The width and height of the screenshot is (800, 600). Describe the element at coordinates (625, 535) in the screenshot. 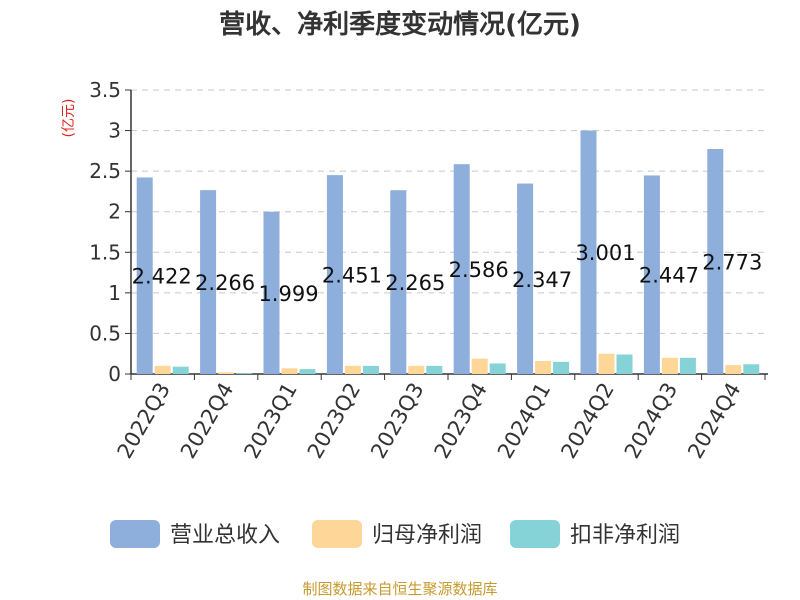

I see `legend-label: 扣非净利润` at that location.